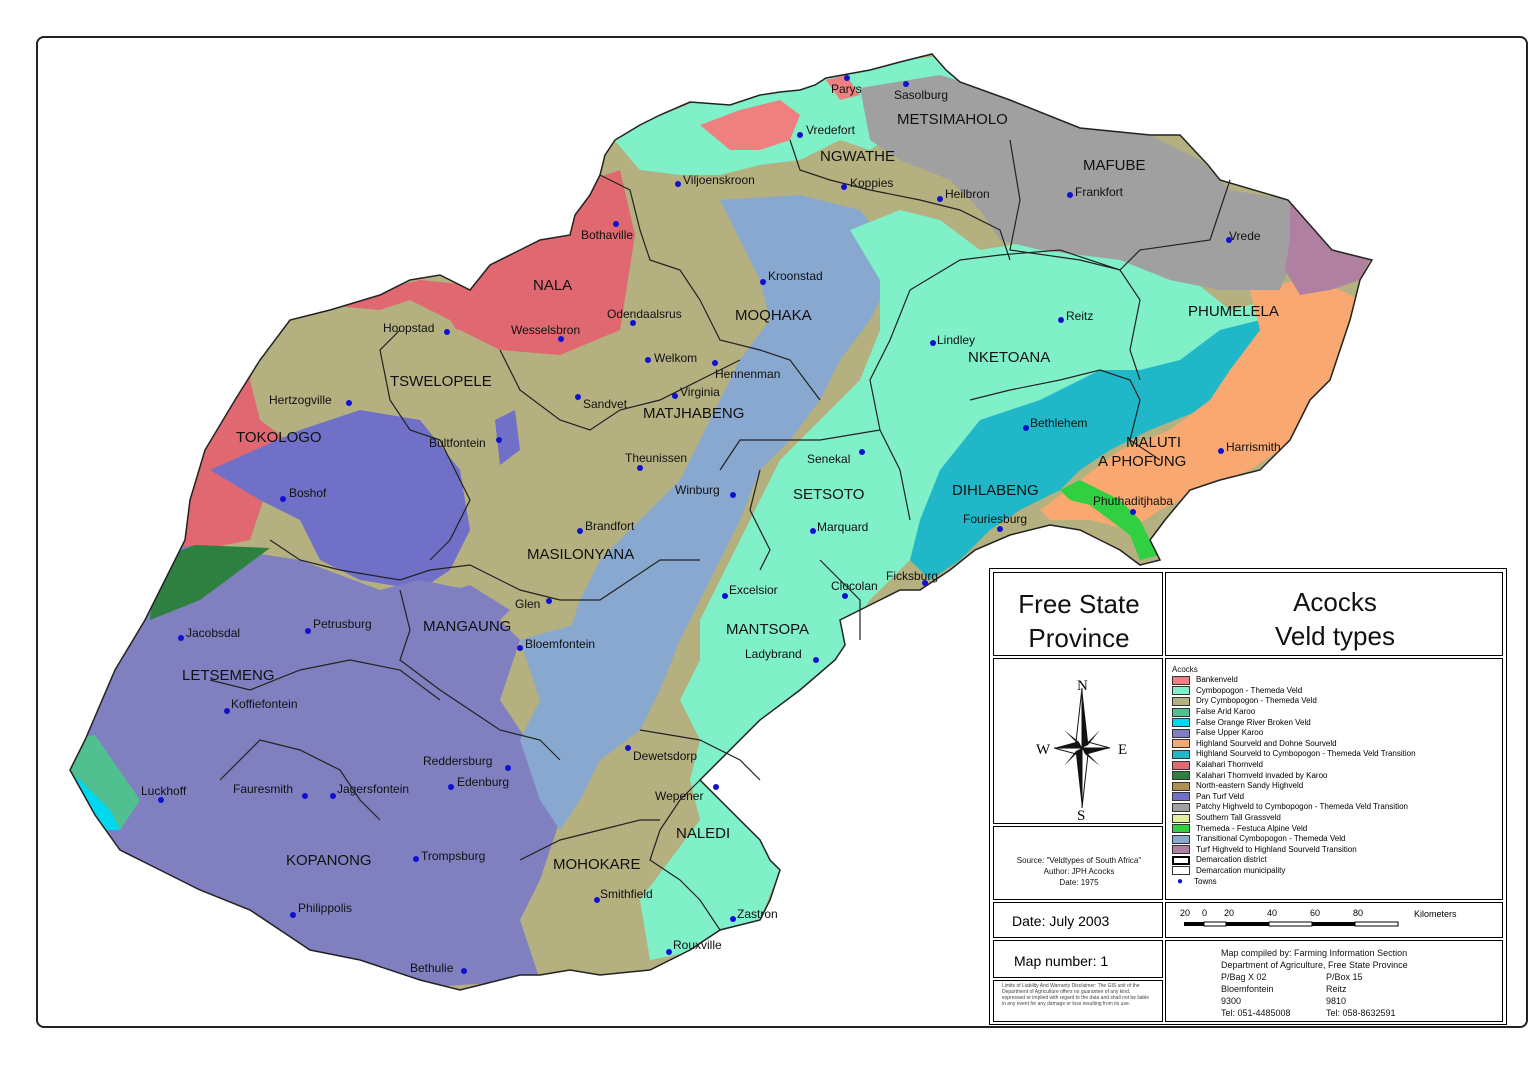 The image size is (1539, 1074). I want to click on address-1-3: Tel: 051-4485008, so click(1256, 1013).